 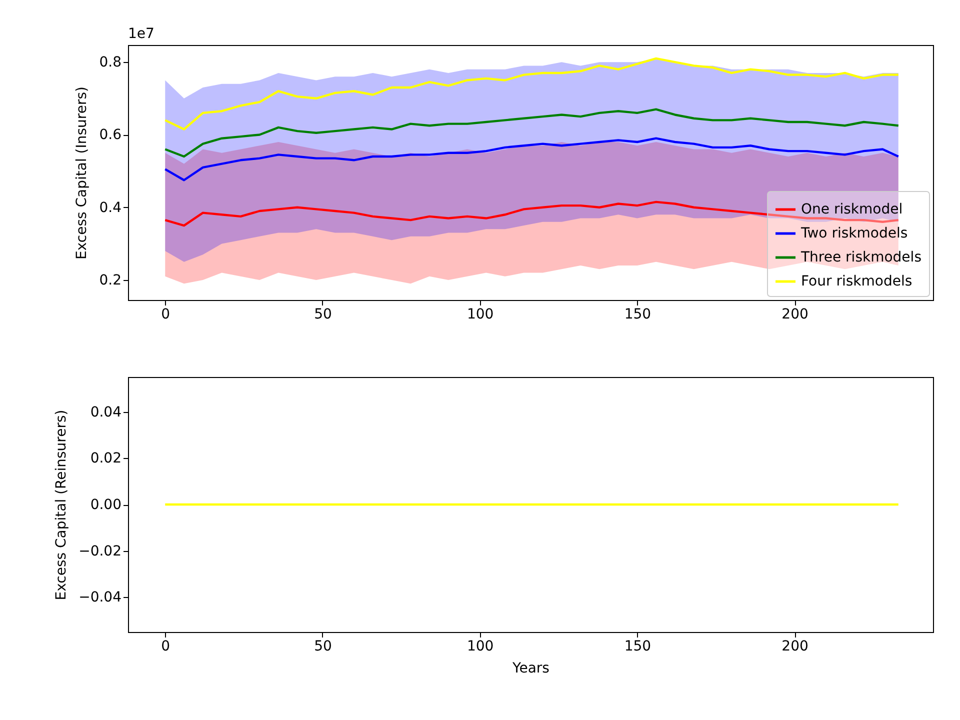 What do you see at coordinates (106, 505) in the screenshot?
I see `y-tick-label: 0.00` at bounding box center [106, 505].